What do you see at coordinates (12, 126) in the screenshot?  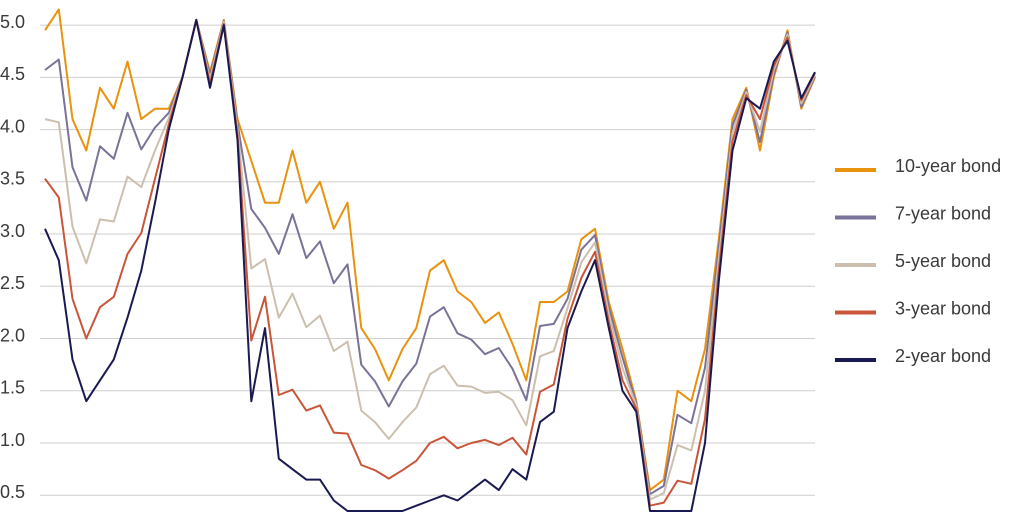 I see `y-tick-label: 4.0` at bounding box center [12, 126].